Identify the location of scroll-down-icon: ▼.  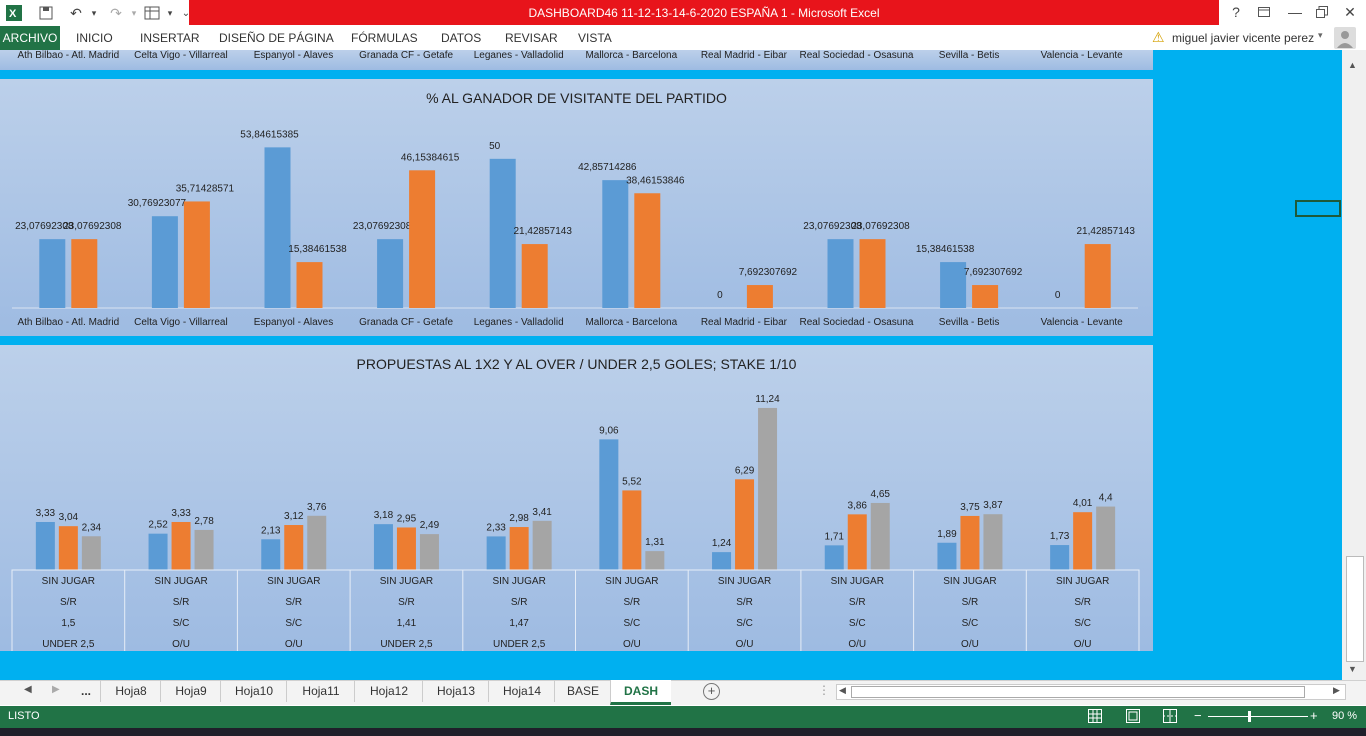
(1352, 669).